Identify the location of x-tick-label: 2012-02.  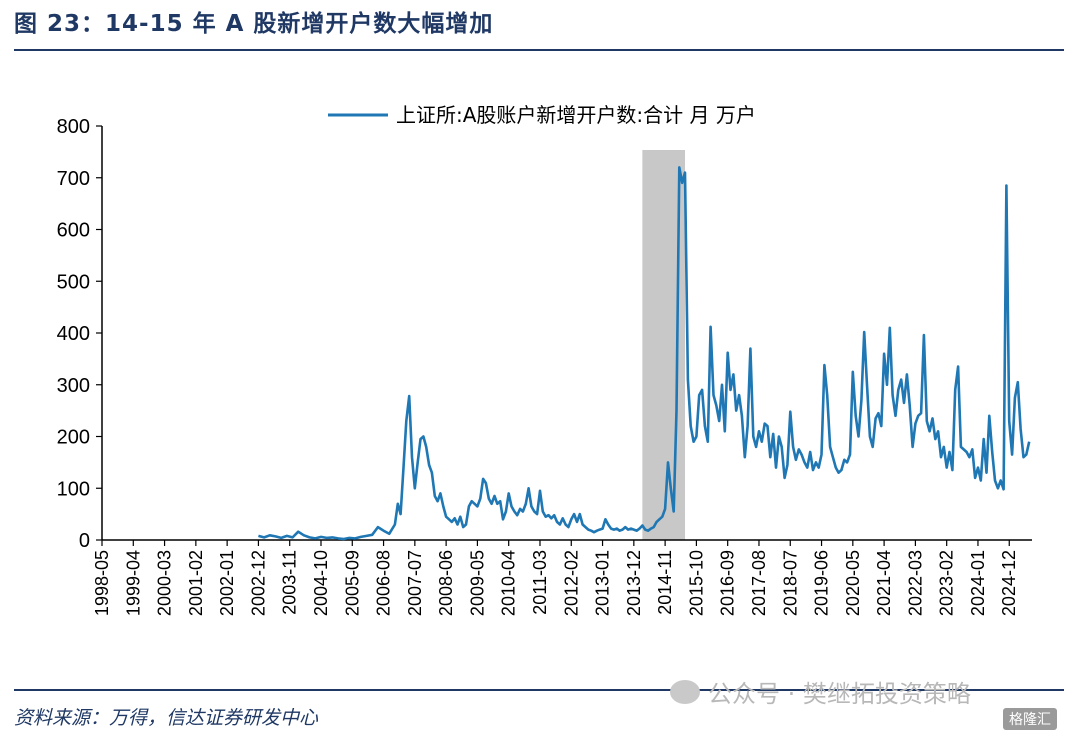
(571, 583).